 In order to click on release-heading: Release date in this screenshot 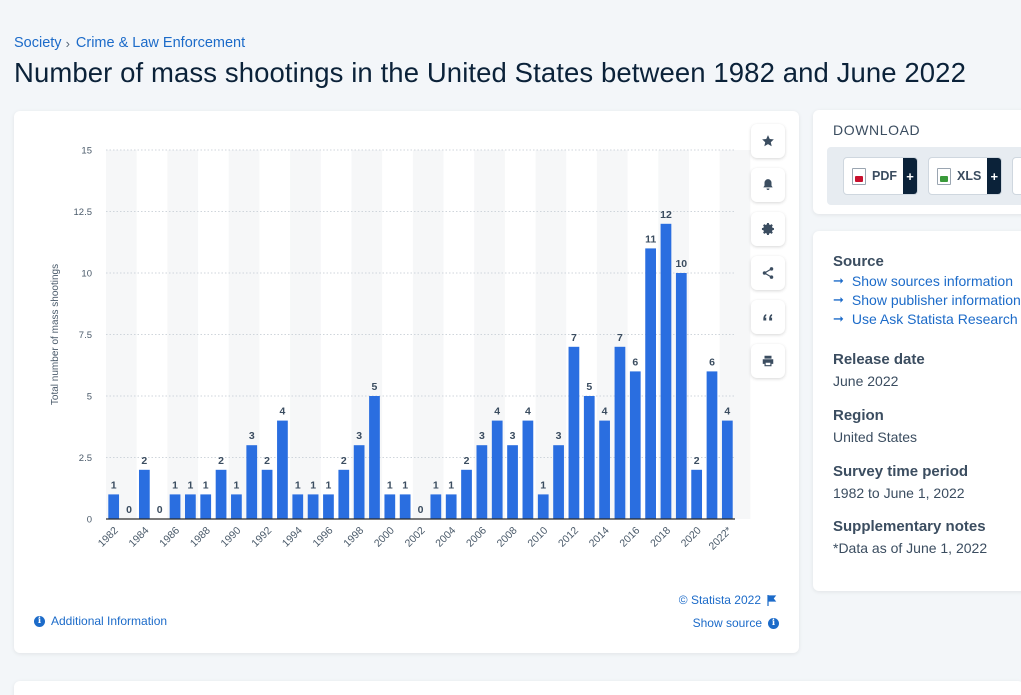, I will do `click(879, 359)`.